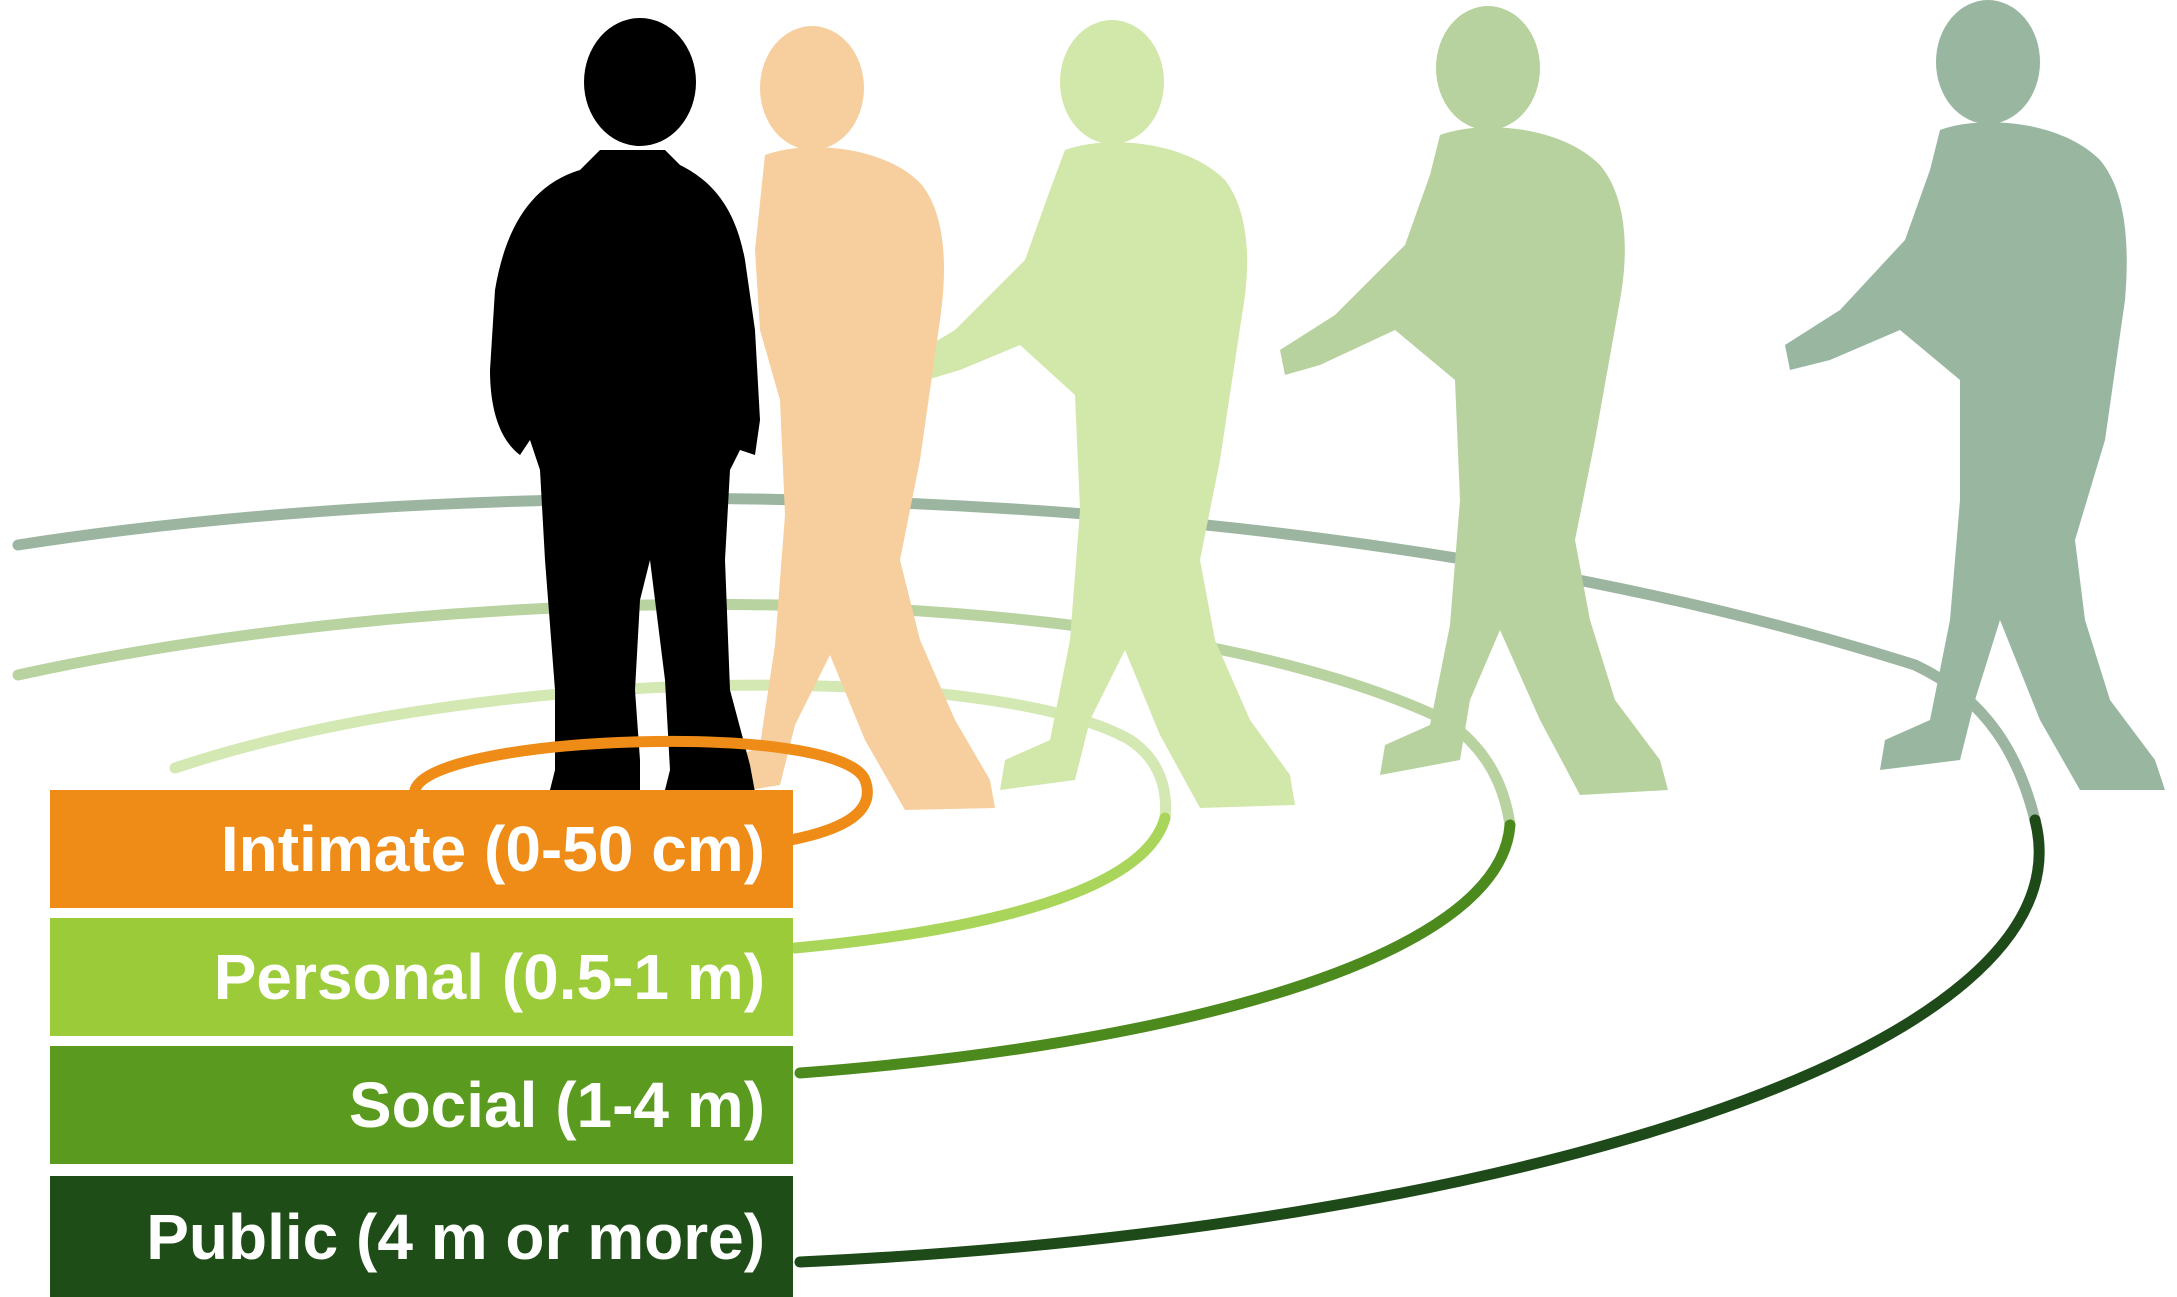 Image resolution: width=2177 pixels, height=1297 pixels. Describe the element at coordinates (492, 849) in the screenshot. I see `zone-label-intimate-text: Intimate (0-50 cm)` at that location.